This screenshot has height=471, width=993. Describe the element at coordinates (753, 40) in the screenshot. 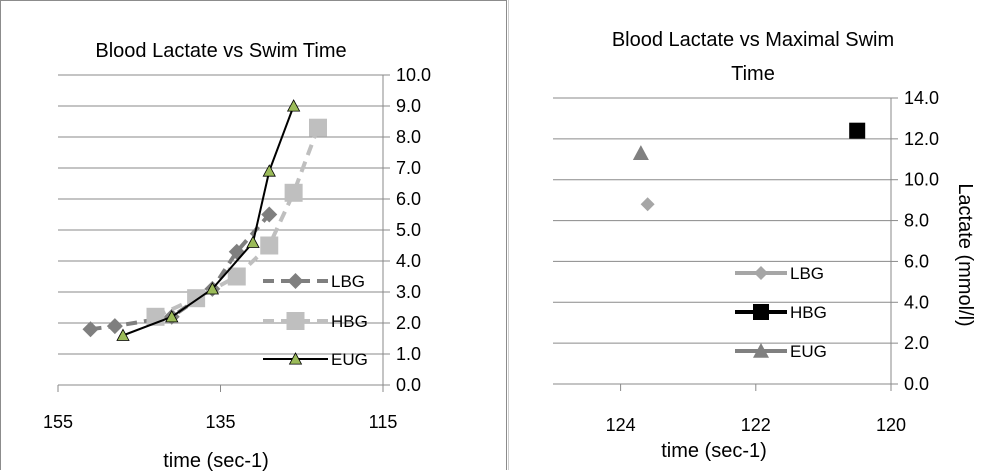

I see `chart-title: Blood Lactate vs Maximal Swim` at that location.